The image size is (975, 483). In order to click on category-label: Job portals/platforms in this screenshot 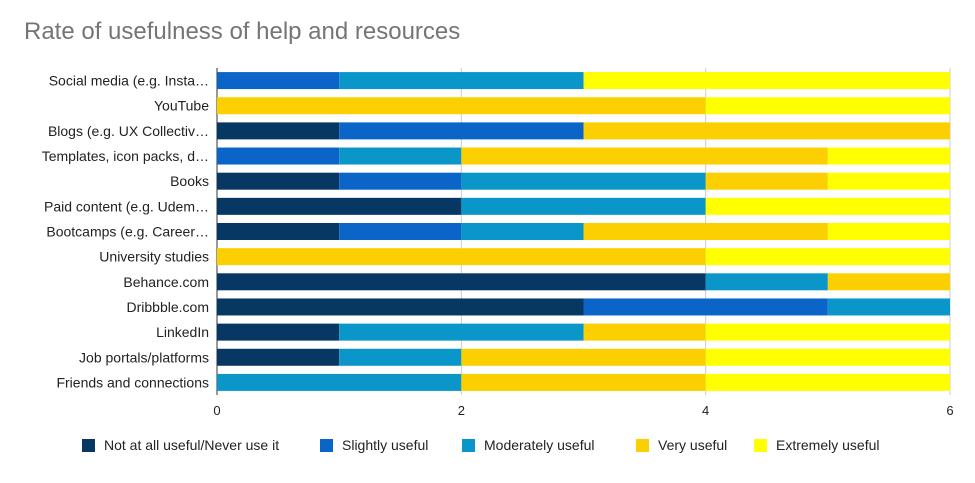, I will do `click(144, 357)`.